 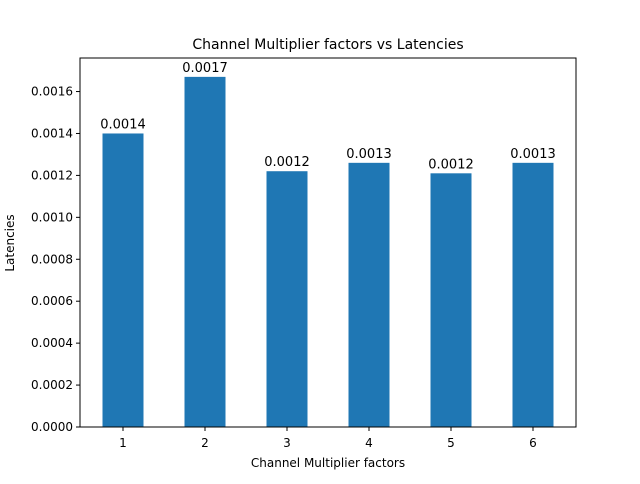 I want to click on x-tick-label-5: 5, so click(x=451, y=443).